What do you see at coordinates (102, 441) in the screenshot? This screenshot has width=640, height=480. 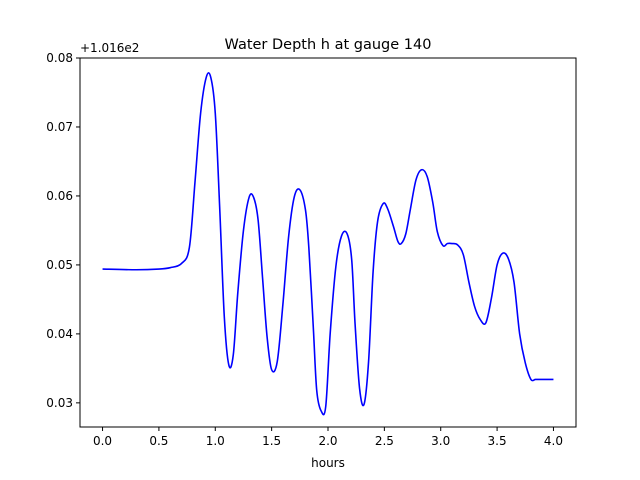 I see `x-tick-label: 0.0` at bounding box center [102, 441].